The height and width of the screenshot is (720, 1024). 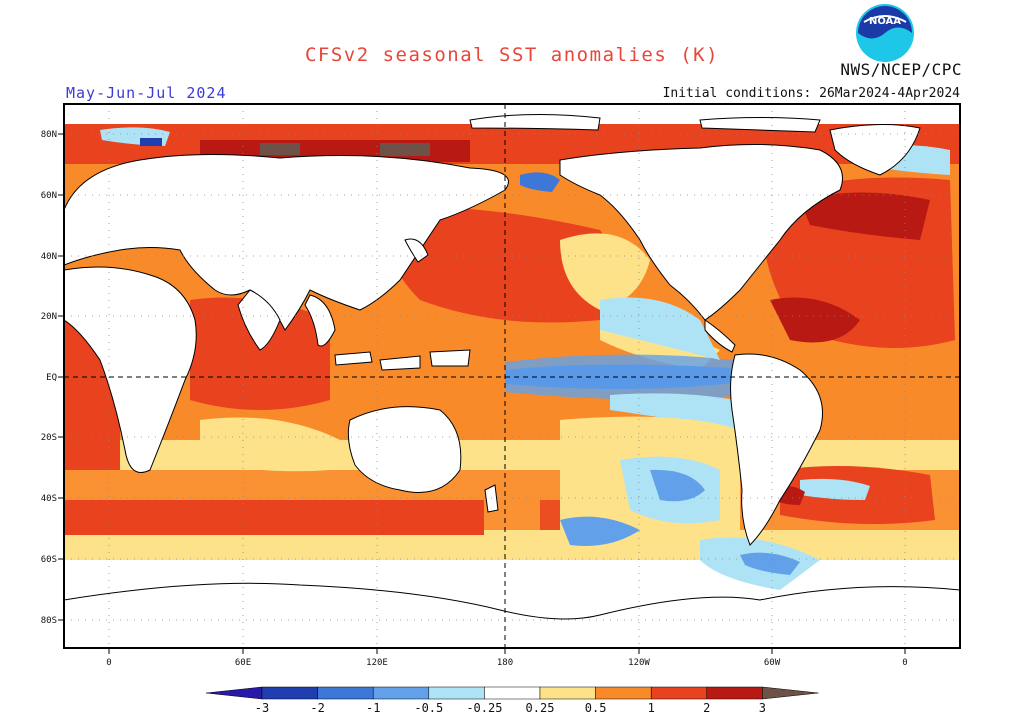 What do you see at coordinates (639, 663) in the screenshot?
I see `lon-label-120w: 120W` at bounding box center [639, 663].